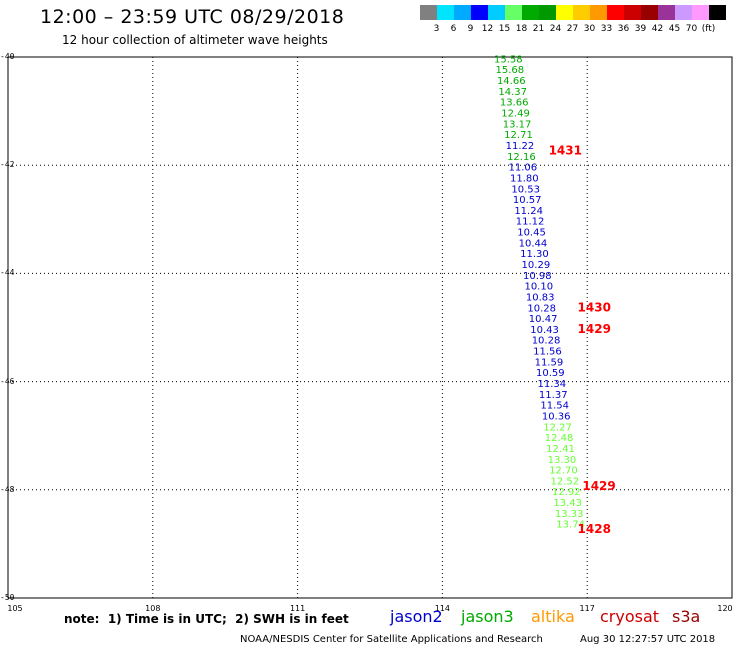  I want to click on wave-height-label: 11.24, so click(528, 211).